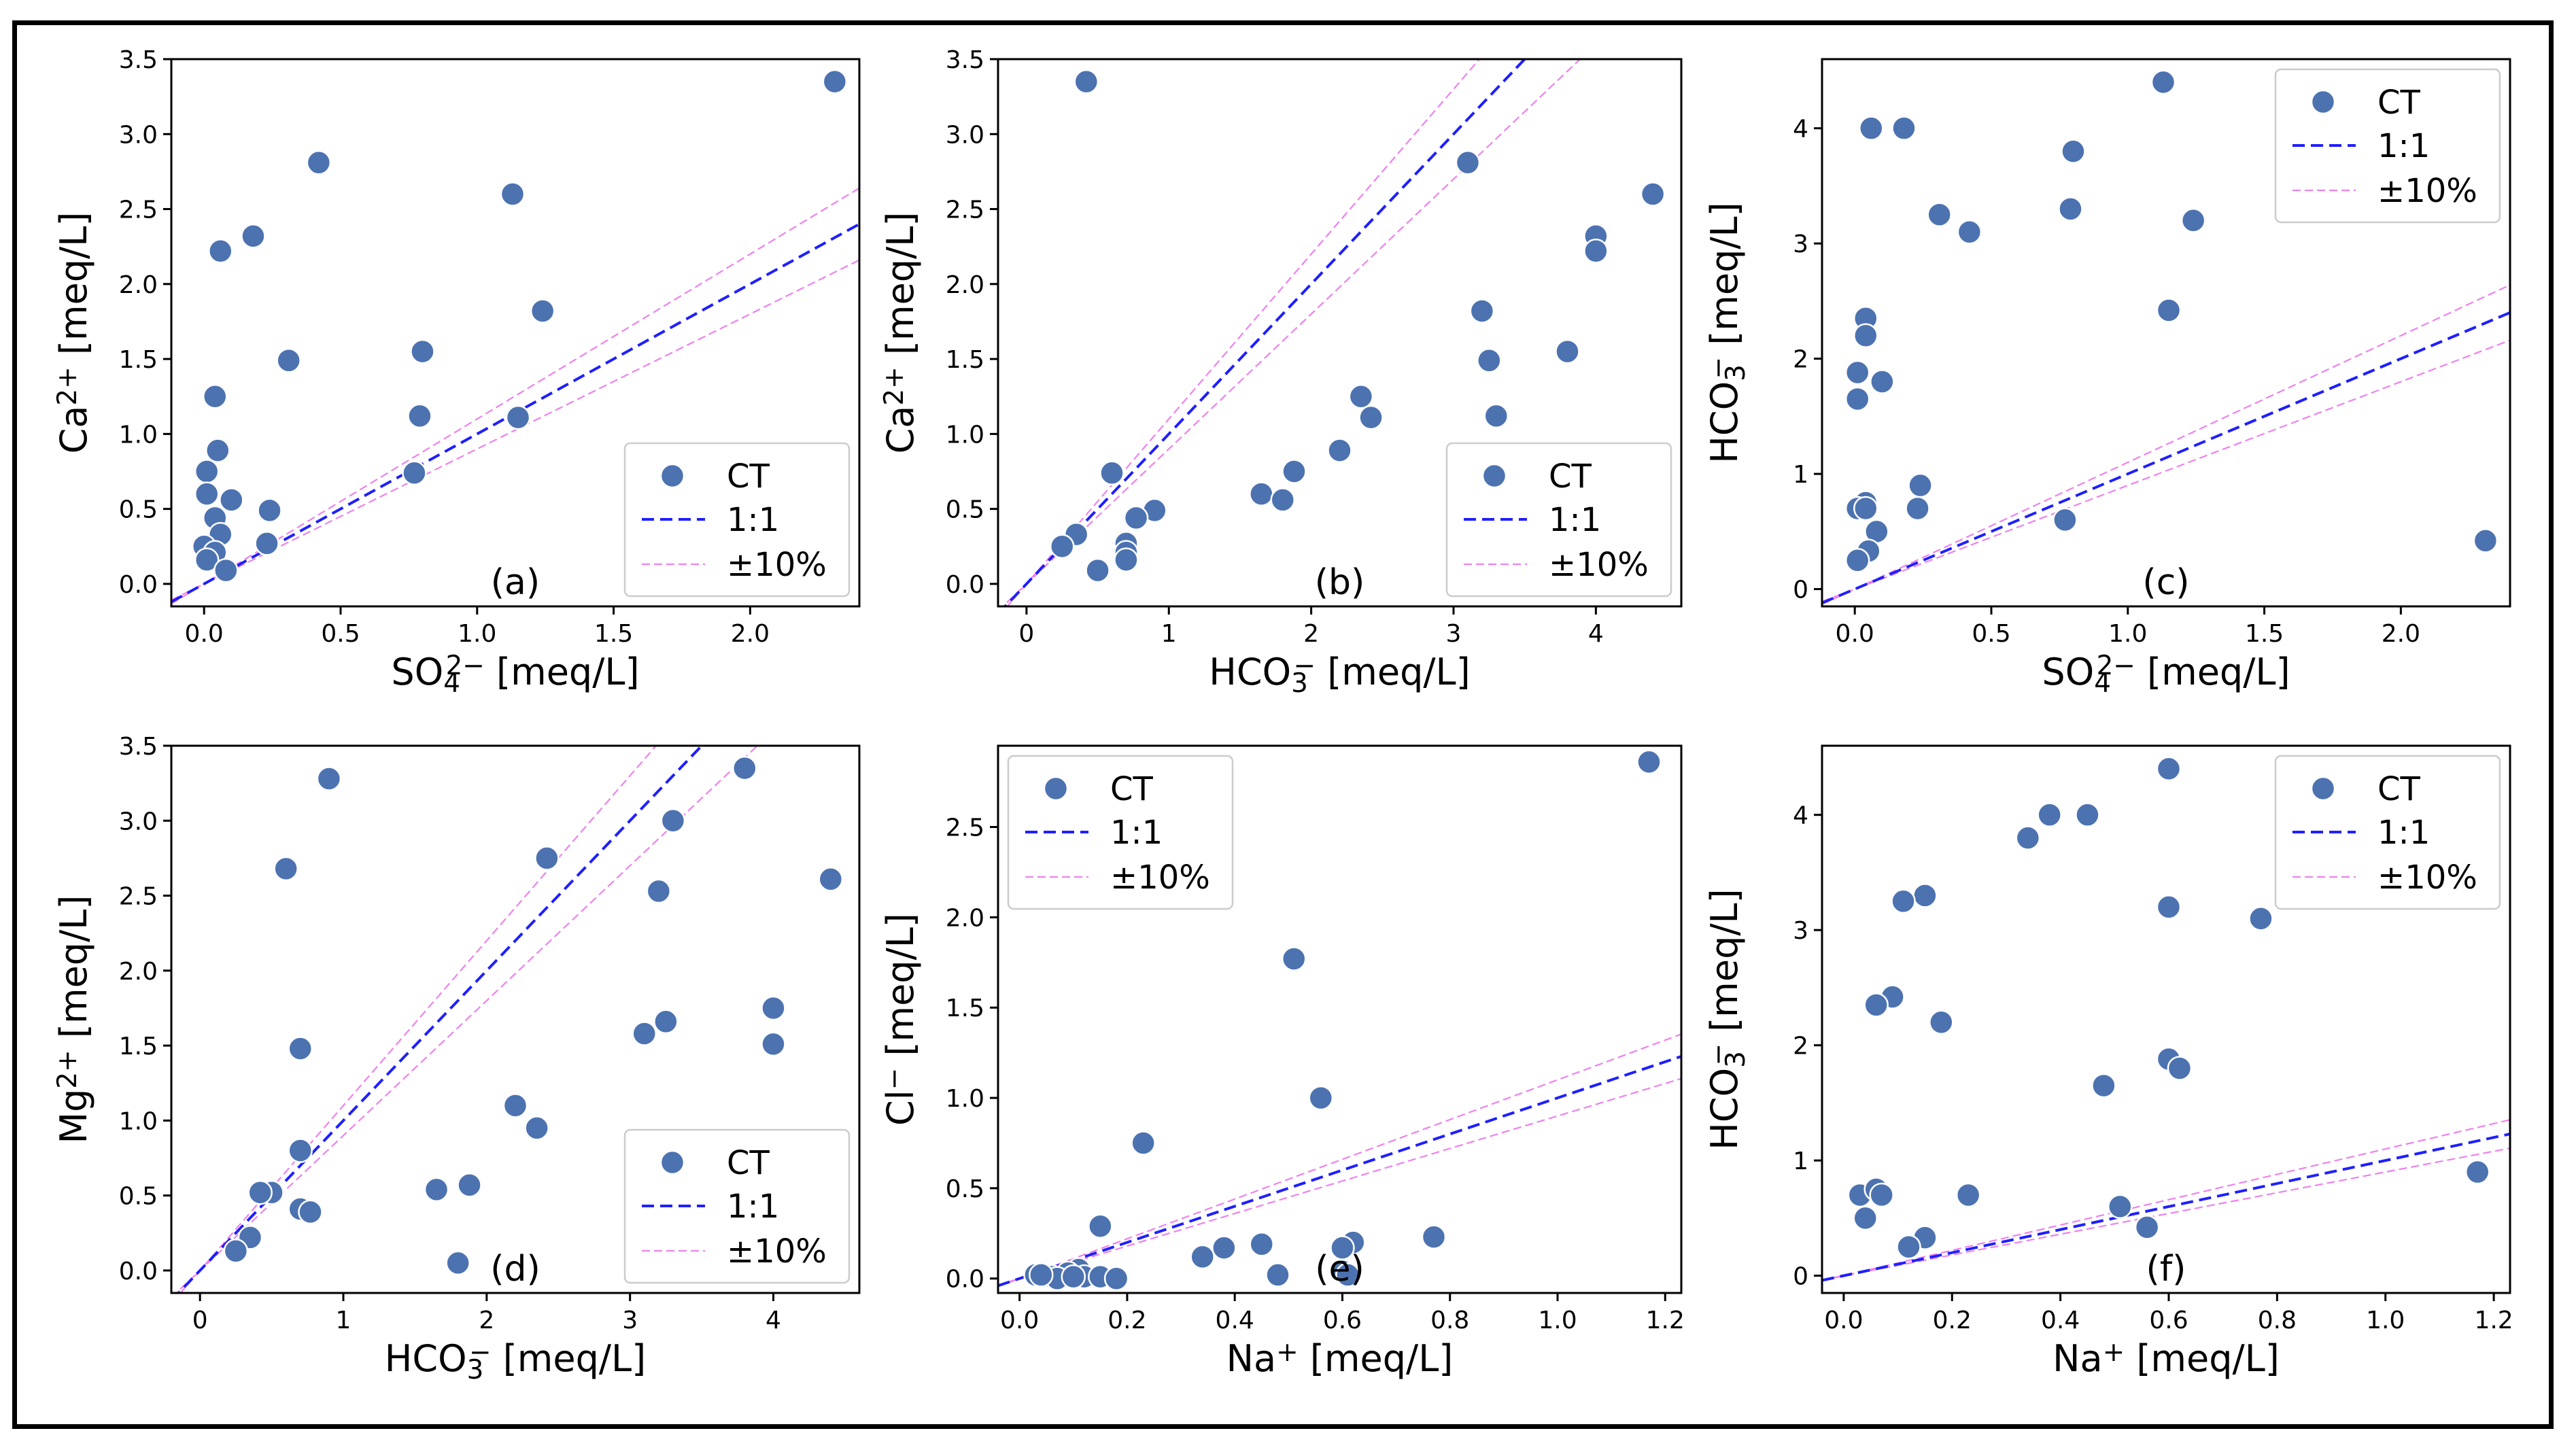  What do you see at coordinates (2493, 1320) in the screenshot?
I see `x-tick-label: 1.2` at bounding box center [2493, 1320].